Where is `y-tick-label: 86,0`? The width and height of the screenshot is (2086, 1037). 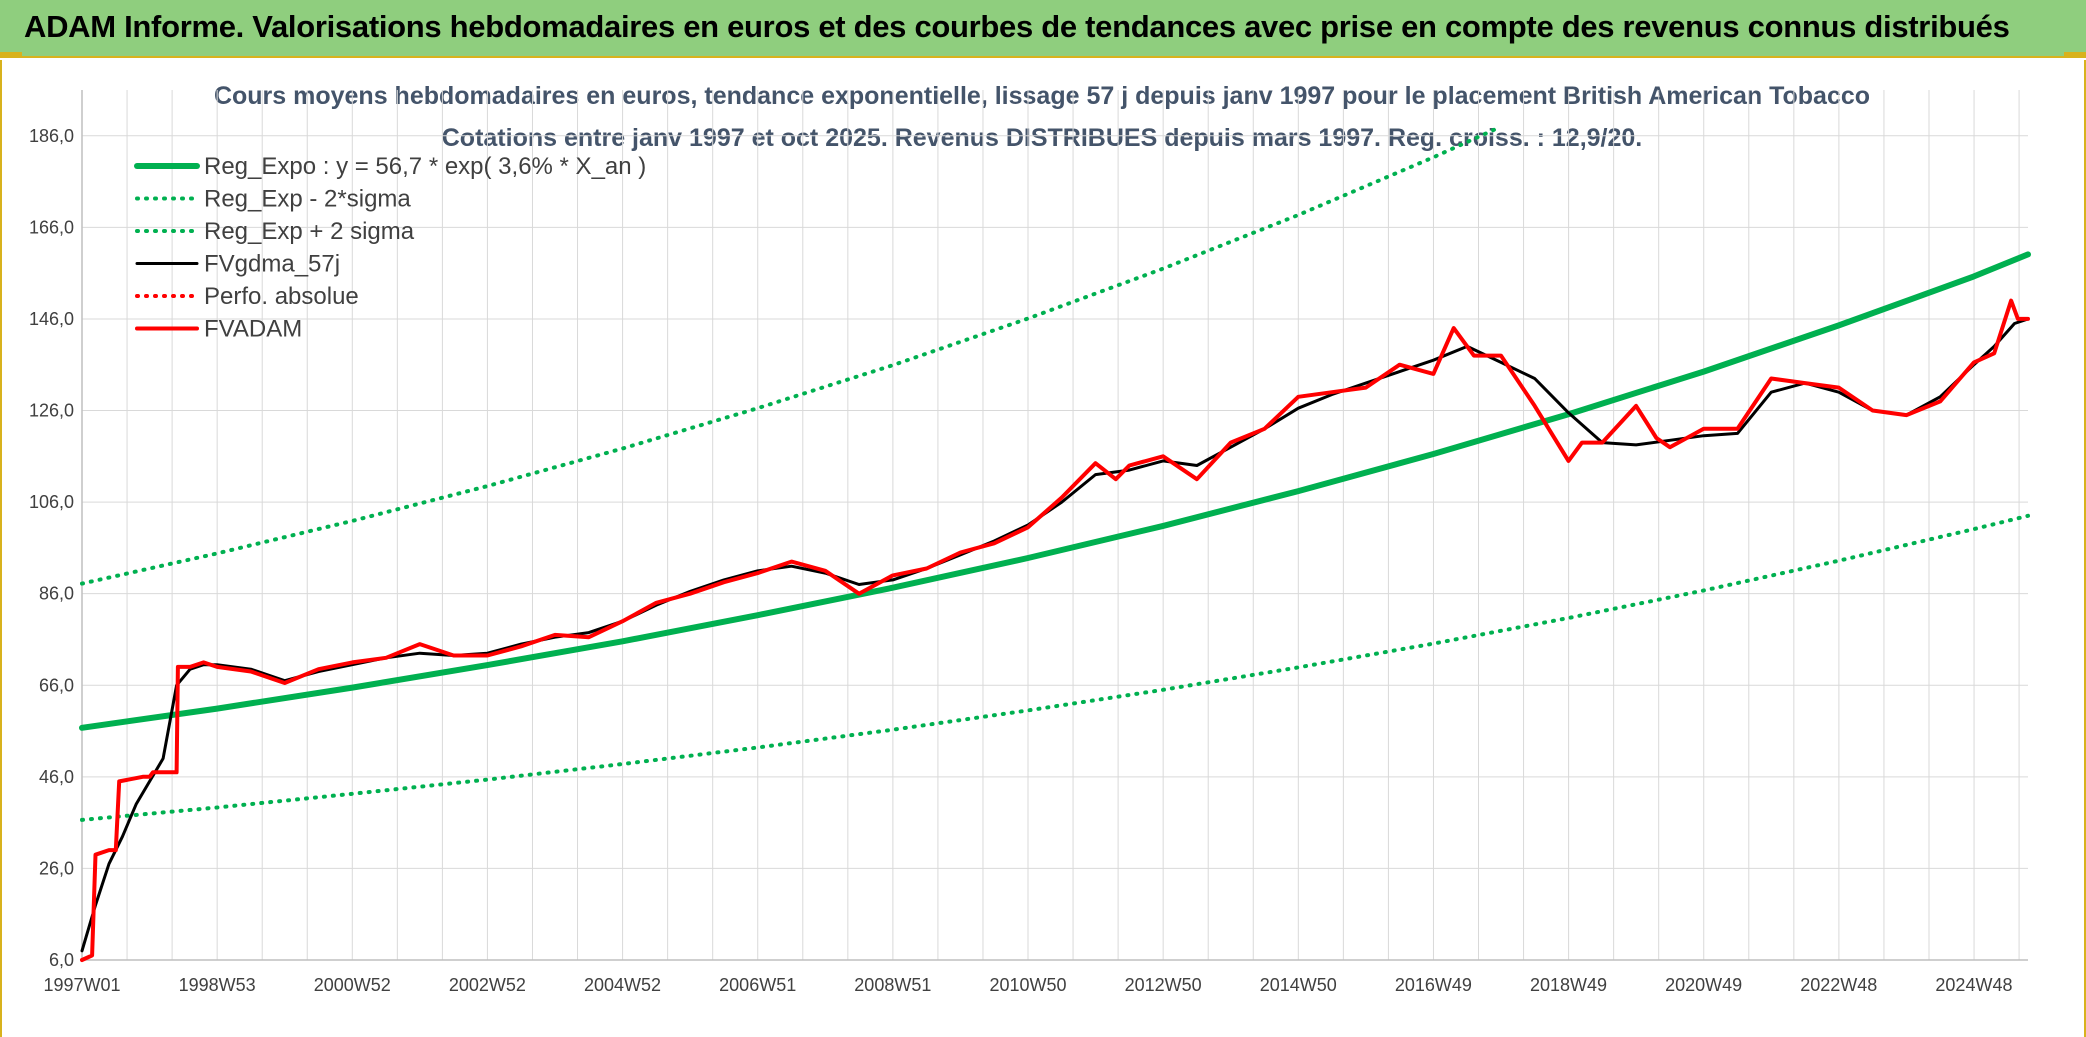
y-tick-label: 86,0 is located at coordinates (56, 594).